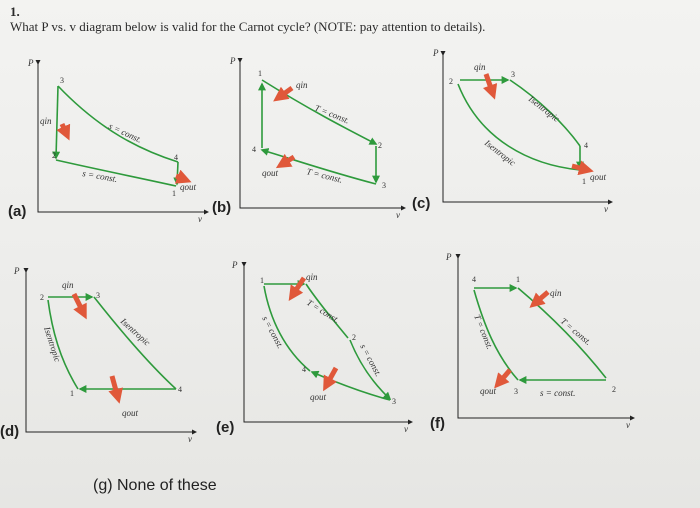 This screenshot has height=508, width=700. Describe the element at coordinates (318, 166) in the screenshot. I see `curve-b-bottom` at that location.